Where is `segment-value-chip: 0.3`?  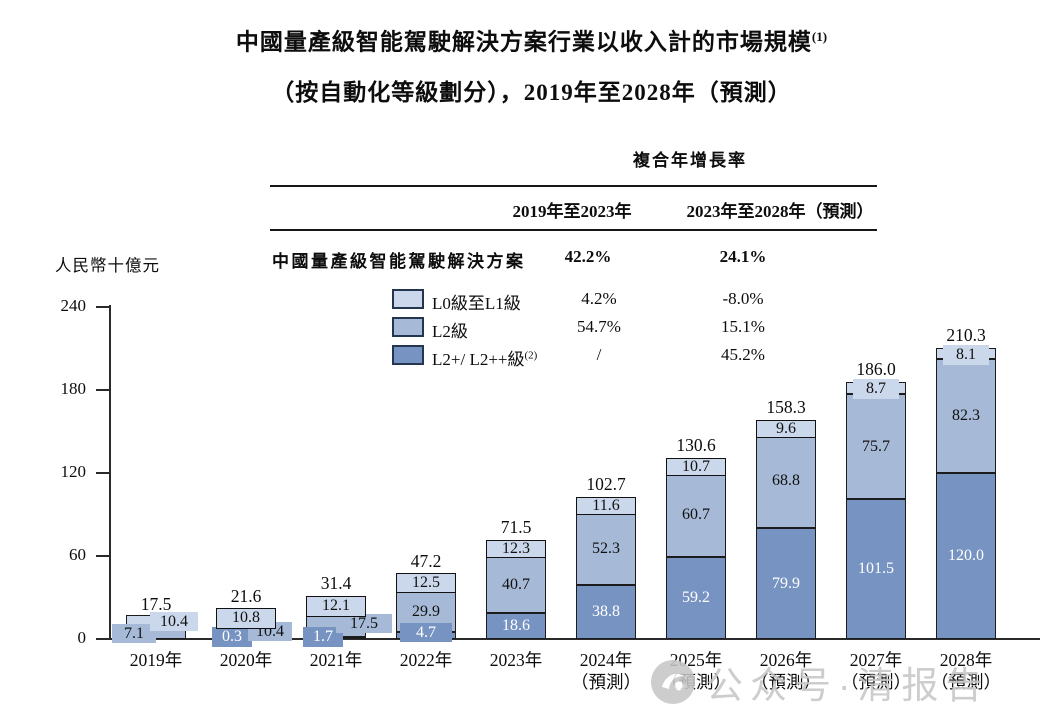
segment-value-chip: 0.3 is located at coordinates (232, 637).